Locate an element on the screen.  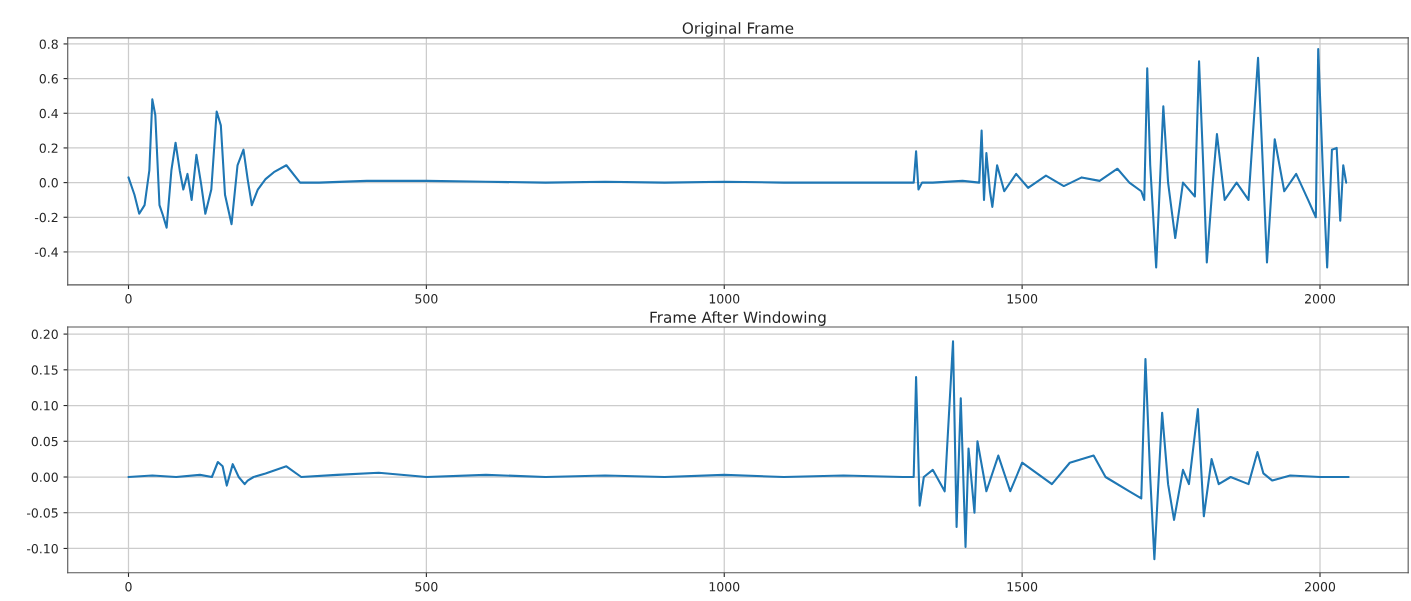
chart-title: Frame After Windowing is located at coordinates (738, 318).